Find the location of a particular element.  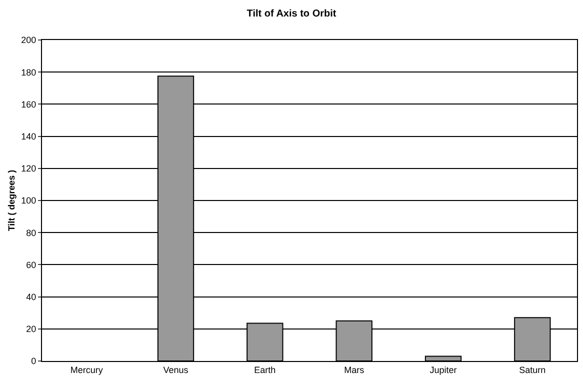

x-tick-label: Earth is located at coordinates (265, 369).